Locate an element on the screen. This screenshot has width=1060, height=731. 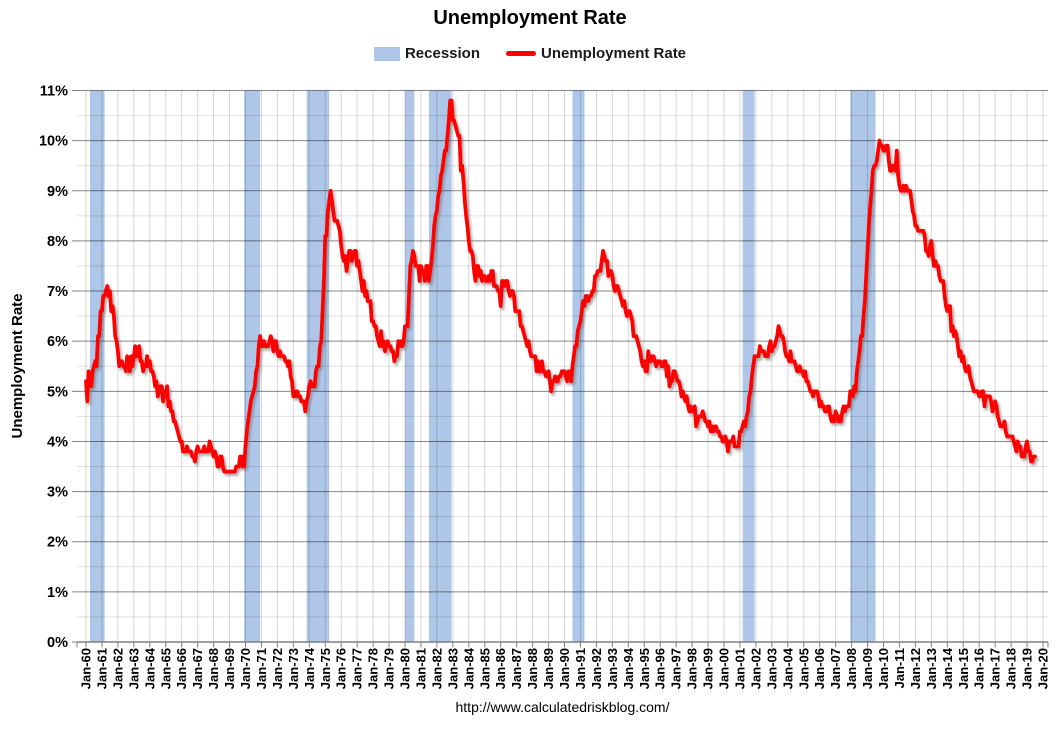
x-tick-label: Jan-98 is located at coordinates (692, 668).